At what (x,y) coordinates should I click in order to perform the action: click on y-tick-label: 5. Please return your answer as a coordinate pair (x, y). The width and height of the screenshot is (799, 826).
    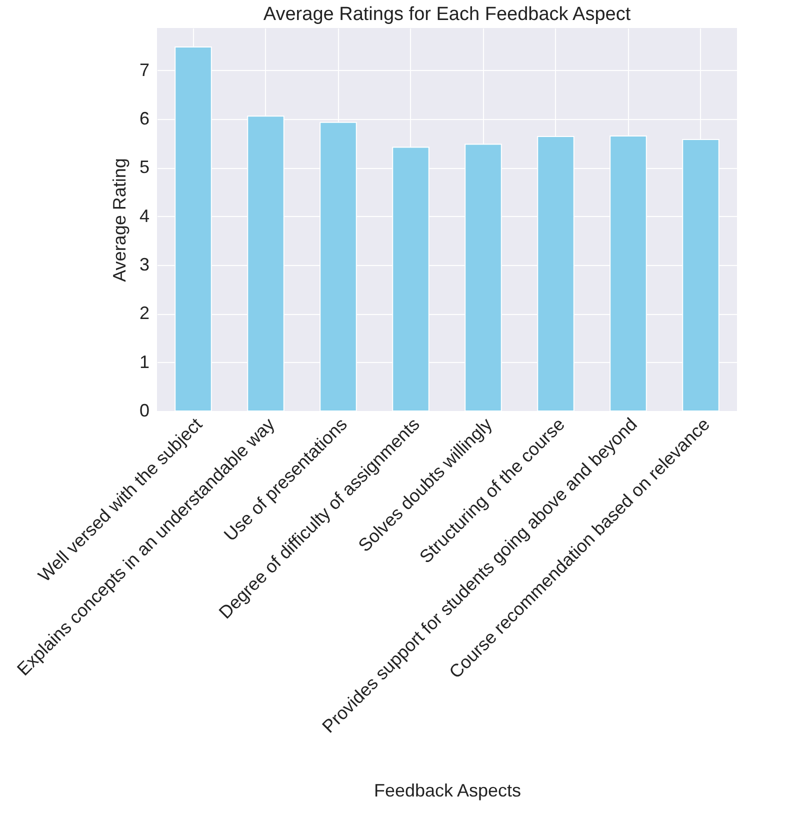
    Looking at the image, I should click on (144, 167).